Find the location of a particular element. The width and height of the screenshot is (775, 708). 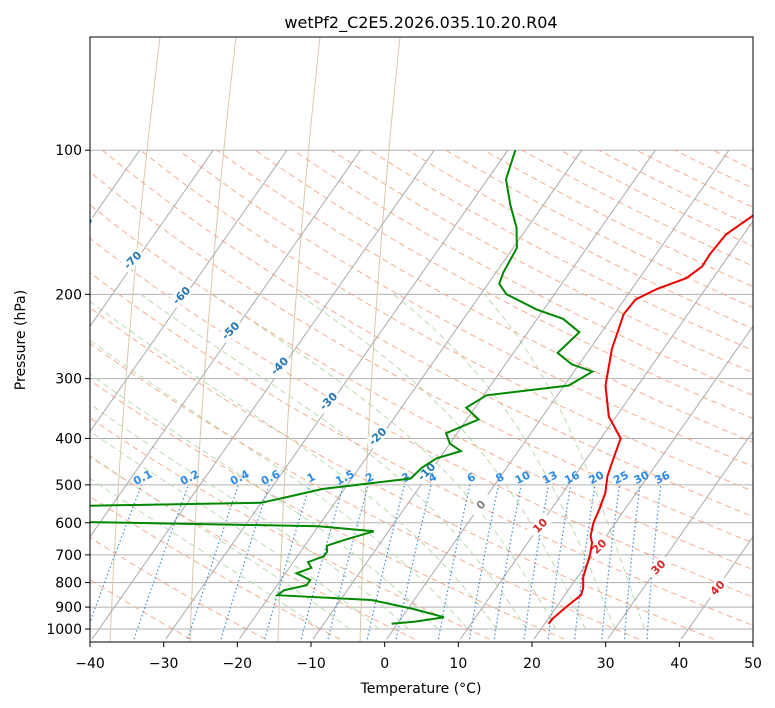

x-axis-ticks: −40 −30 −20 −10 0 10 20 30 40 50 is located at coordinates (418, 657).